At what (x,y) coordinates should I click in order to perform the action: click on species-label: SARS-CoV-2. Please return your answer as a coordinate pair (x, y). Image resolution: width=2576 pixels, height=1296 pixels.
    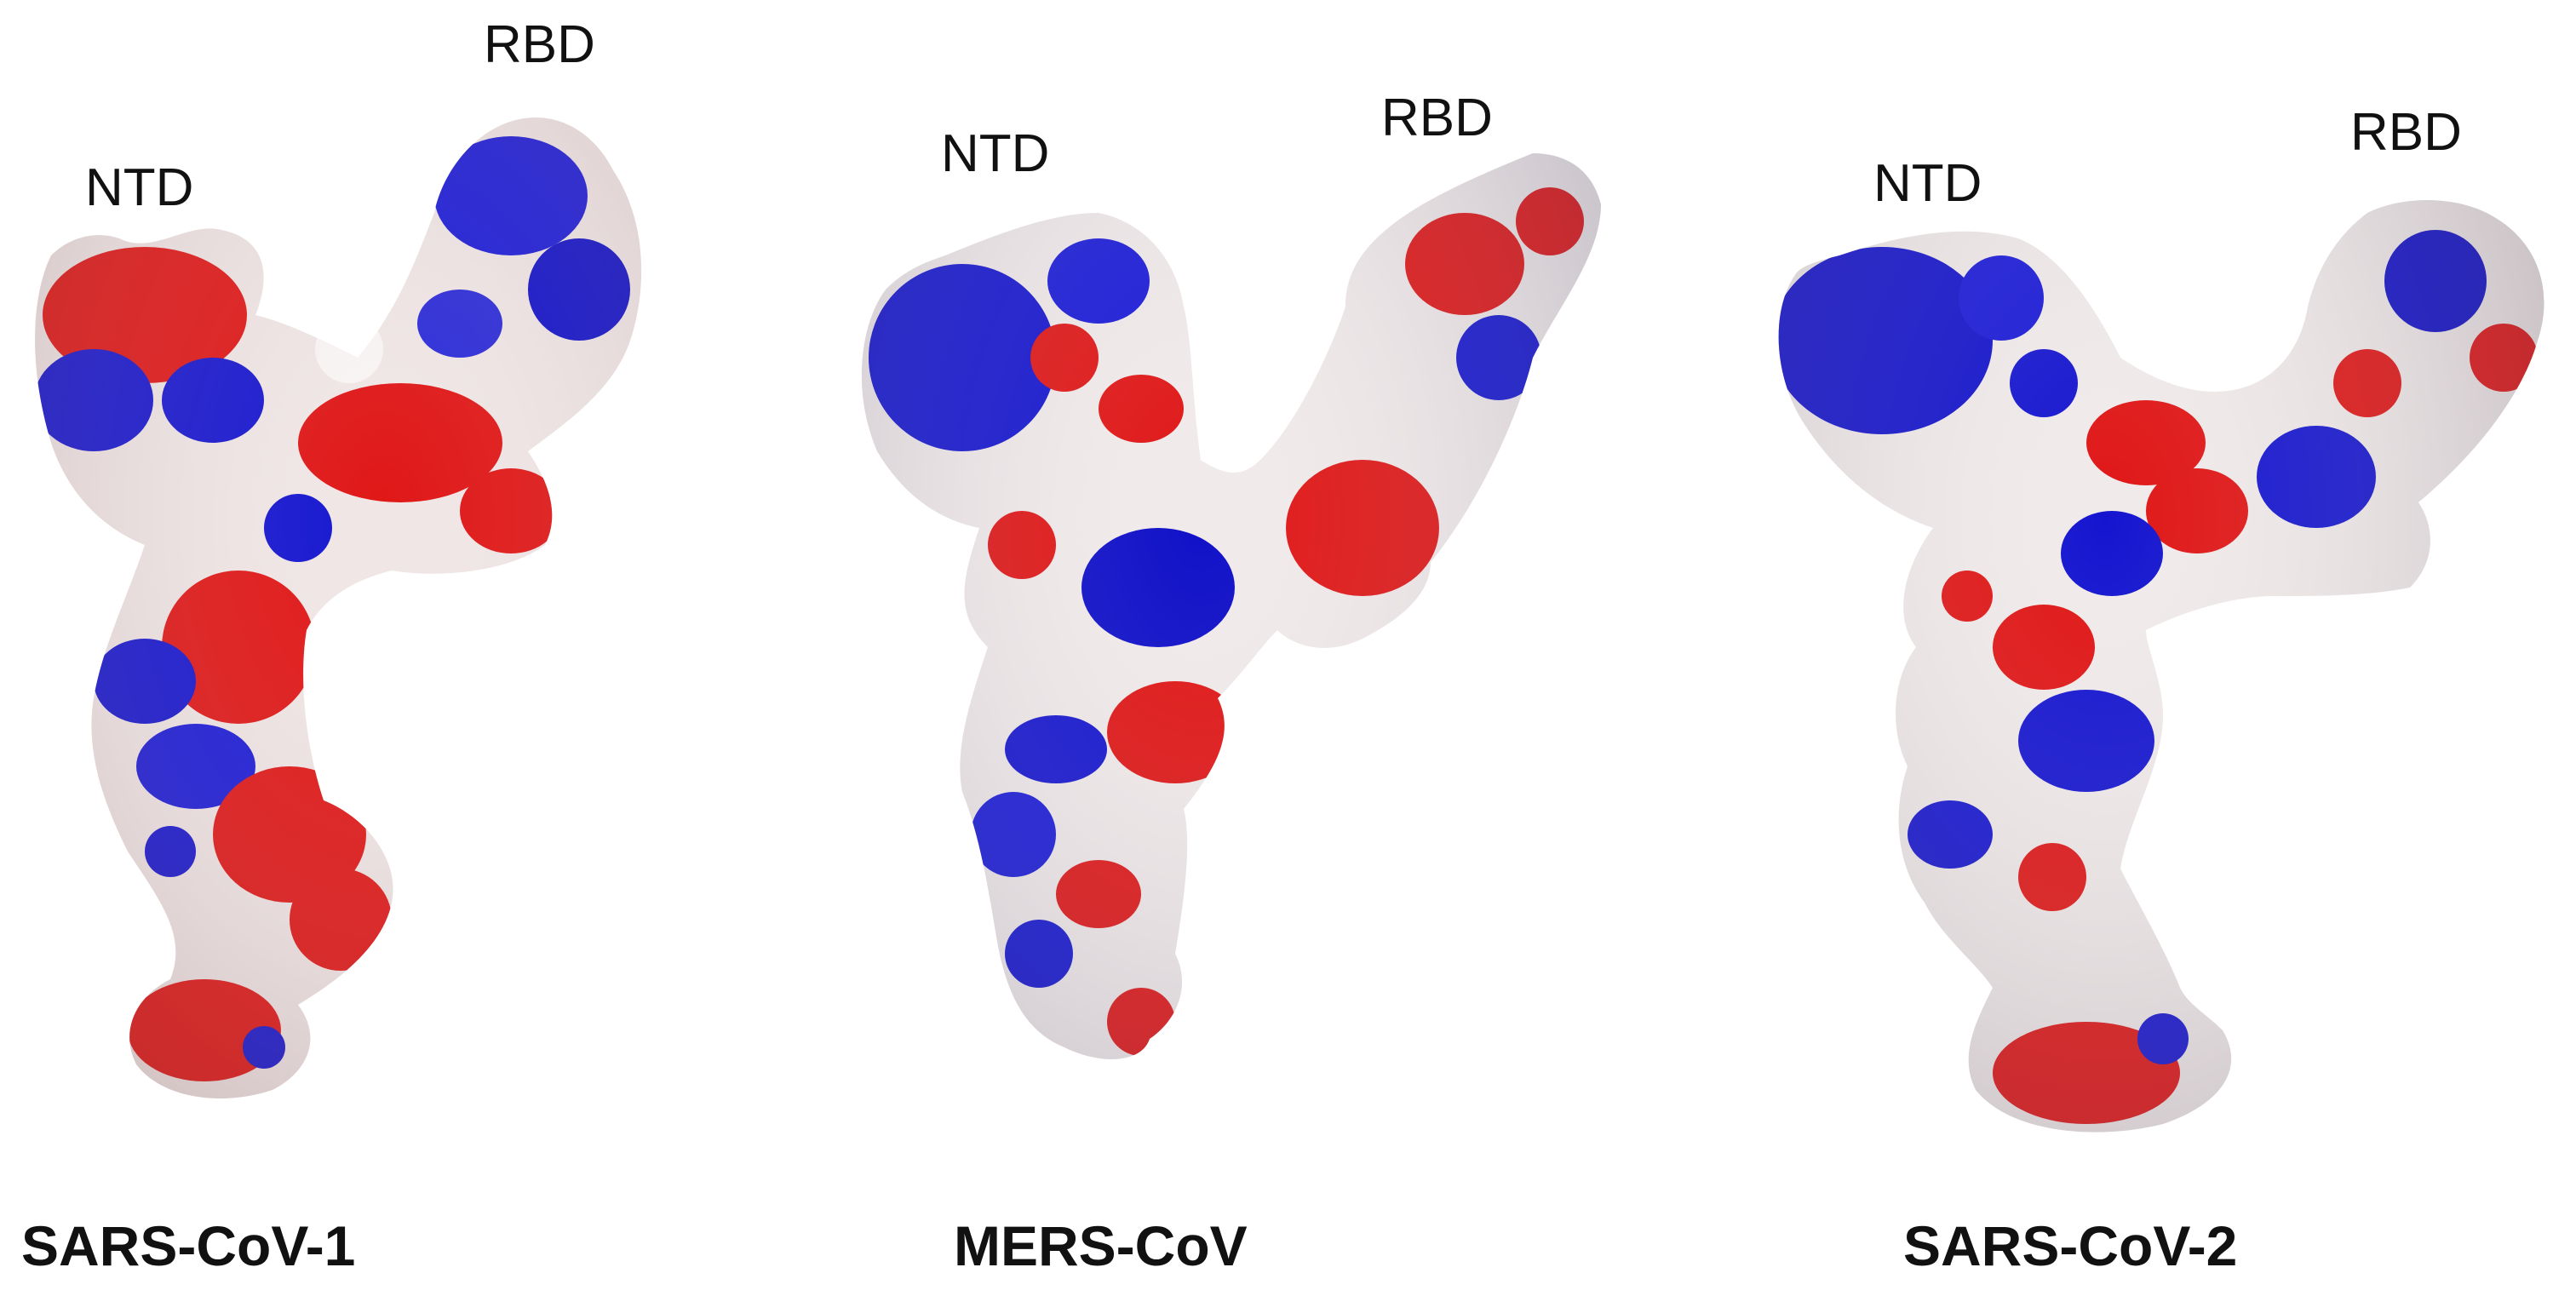
    Looking at the image, I should click on (2070, 1246).